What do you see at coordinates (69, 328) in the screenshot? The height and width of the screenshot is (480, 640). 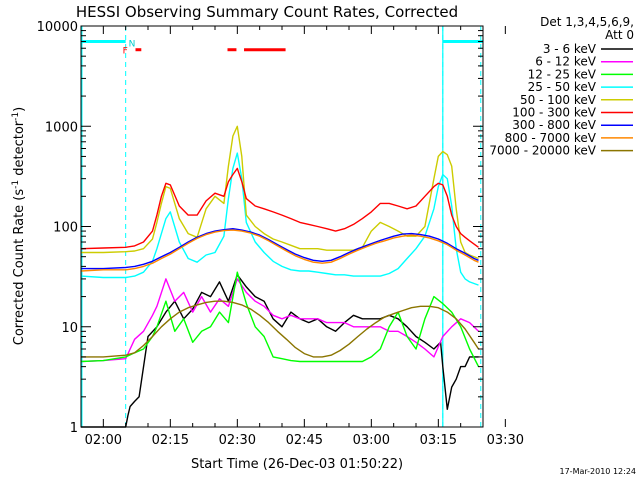 I see `y-tick-label: 10` at bounding box center [69, 328].